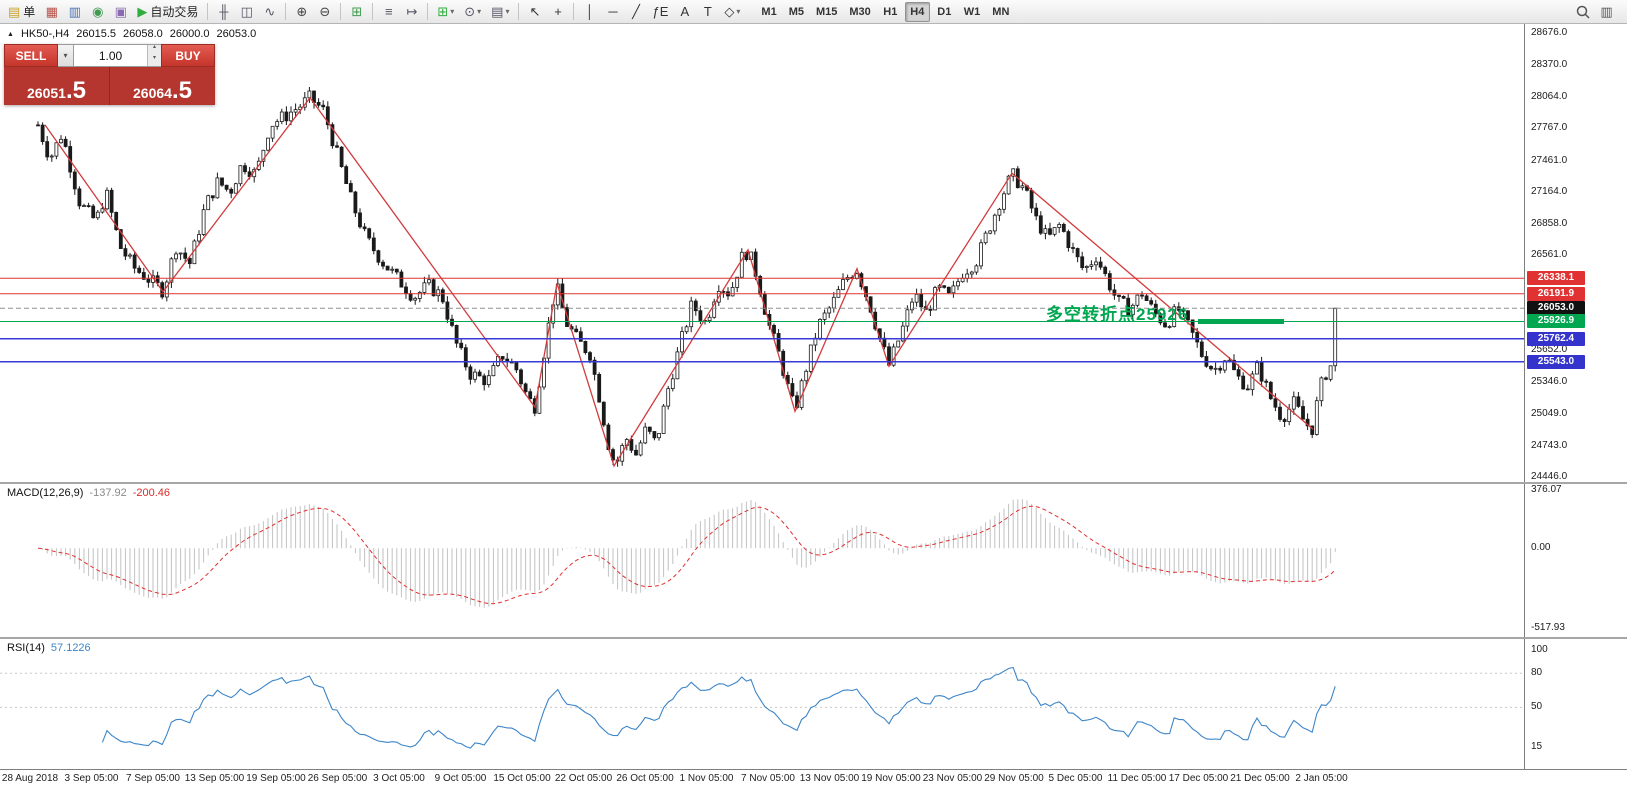  Describe the element at coordinates (57, 86) in the screenshot. I see `sell-price: 26051.5` at that location.